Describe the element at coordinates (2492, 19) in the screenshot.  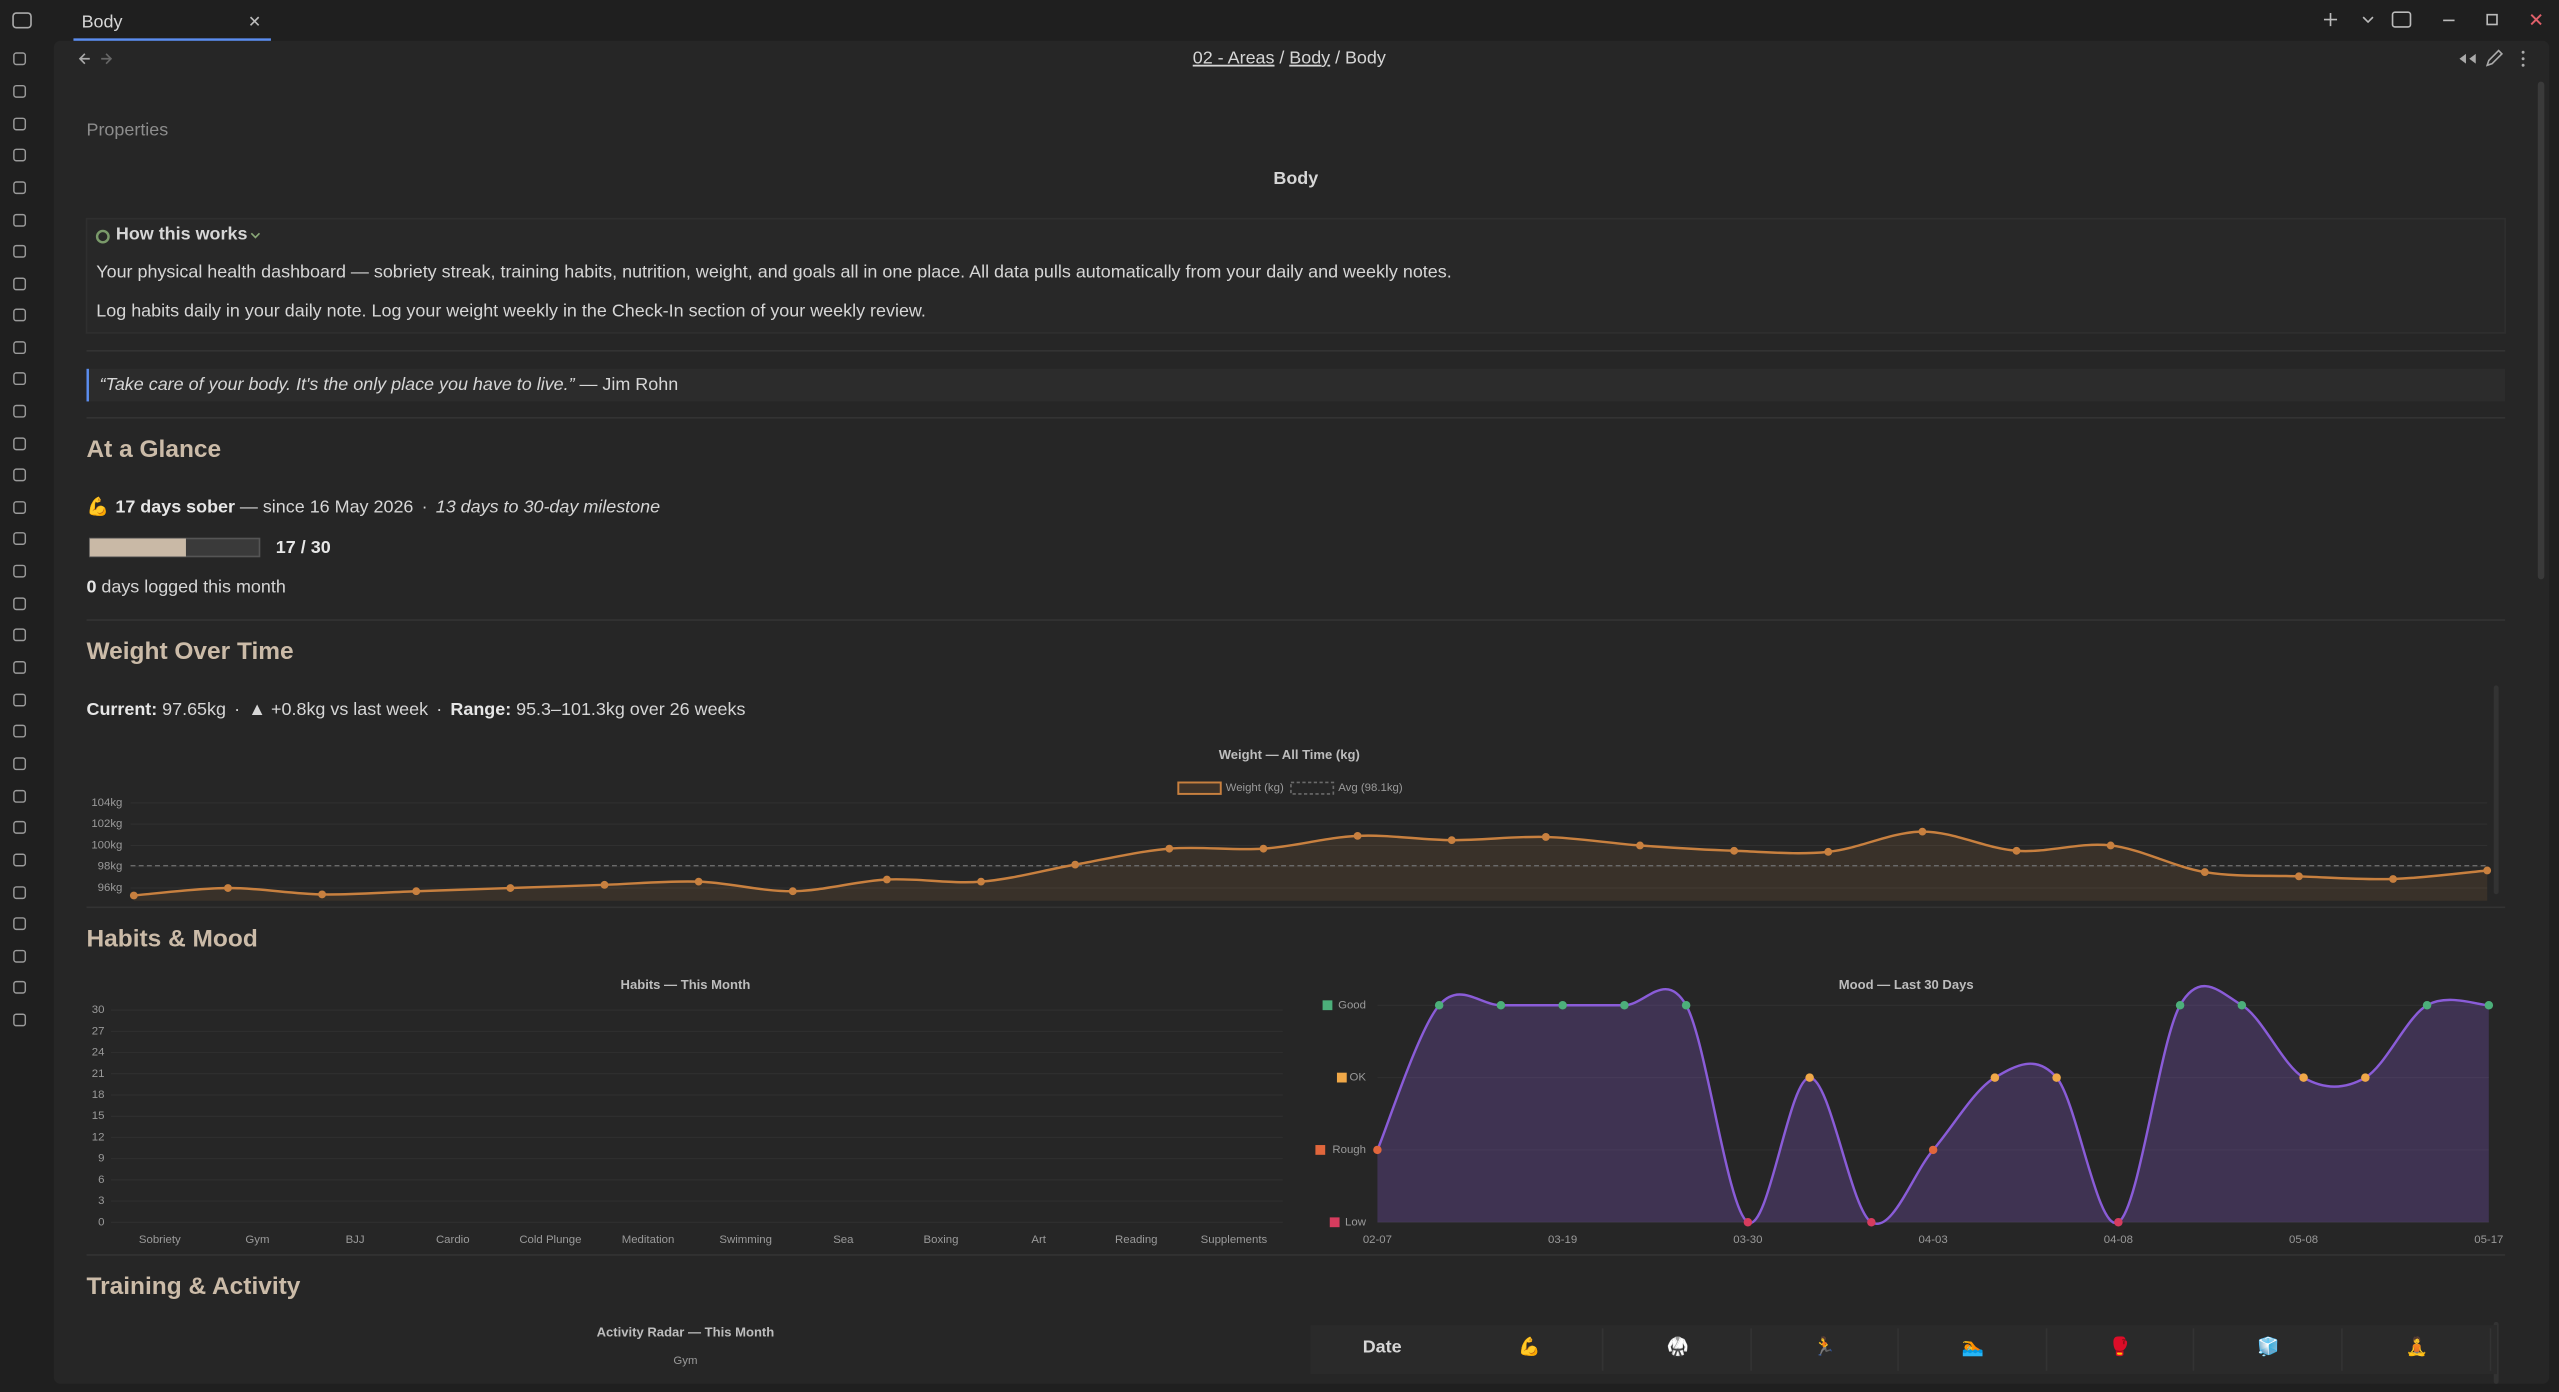
I see `maximize` at that location.